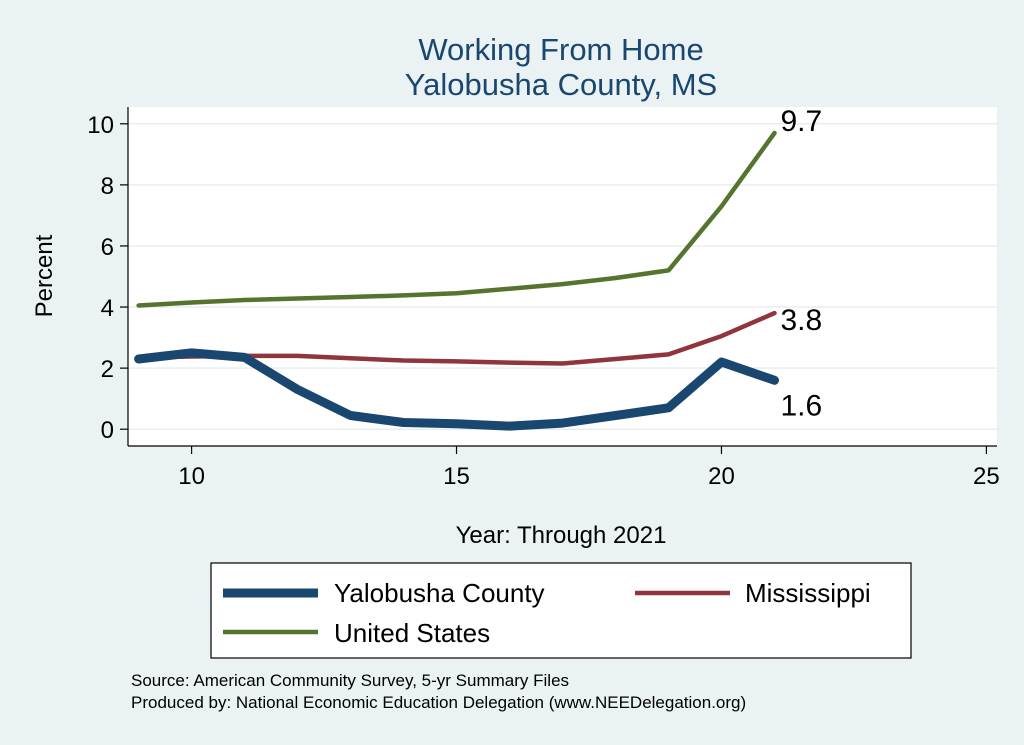  I want to click on legend-label-yalobusha: Yalobusha County, so click(439, 593).